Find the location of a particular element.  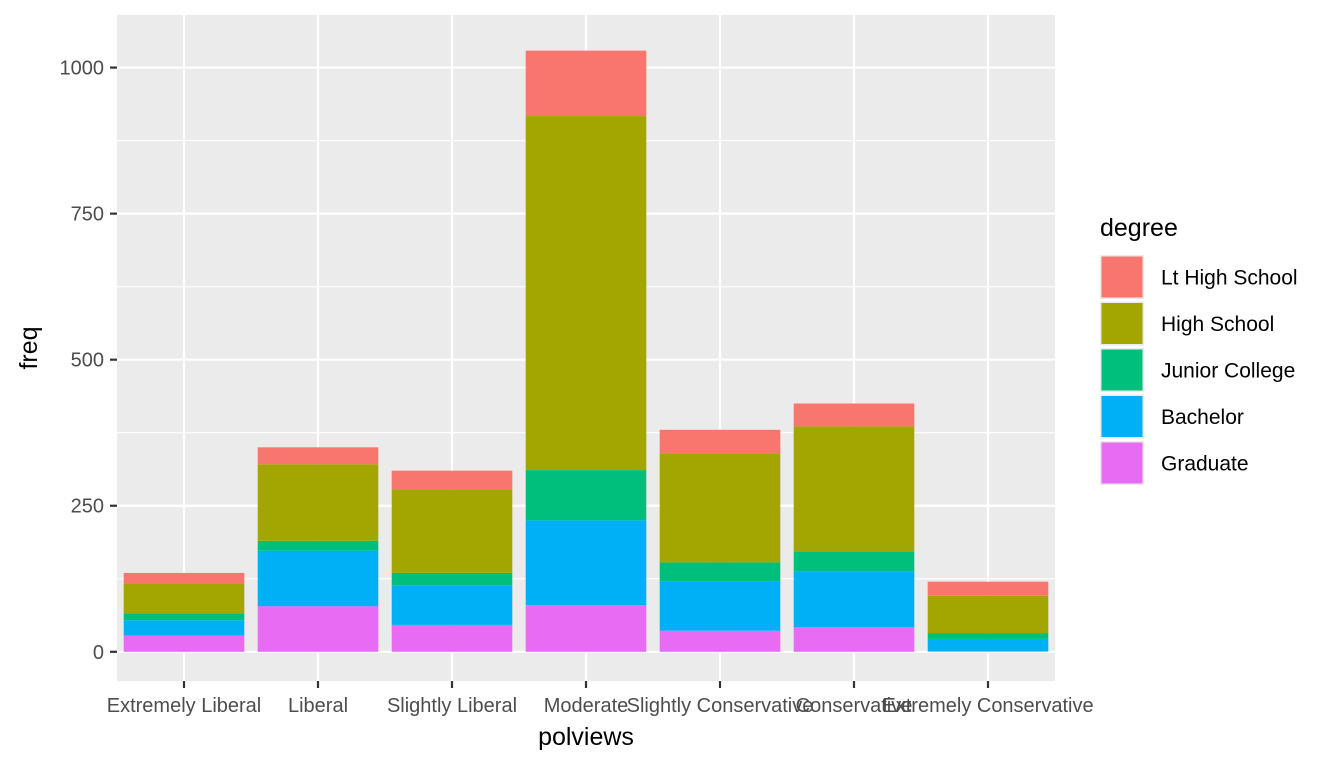

x-tick-label: Slightly Liberal is located at coordinates (452, 706).